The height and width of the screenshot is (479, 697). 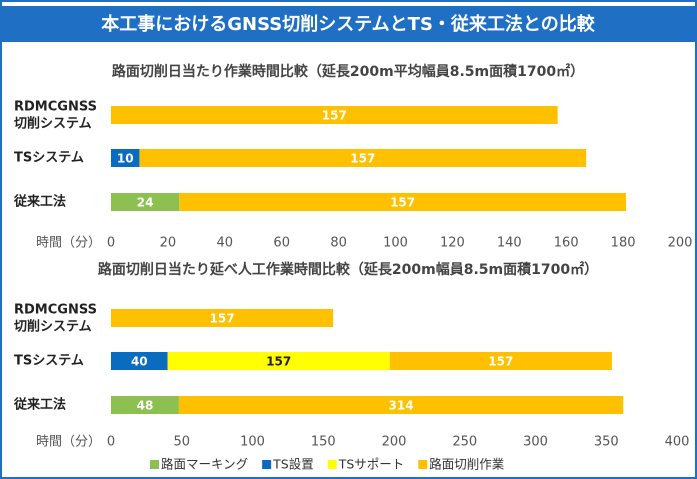 I want to click on value-label: 48, so click(x=145, y=406).